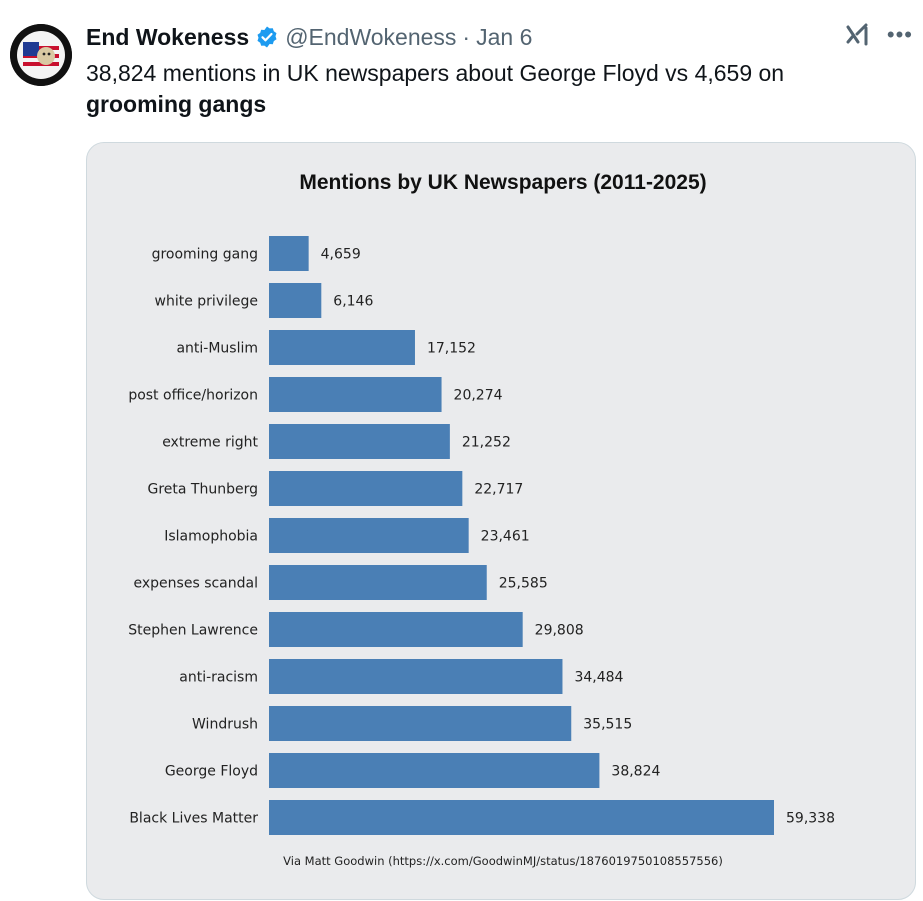 This screenshot has width=923, height=901. I want to click on category-label: George Floyd, so click(211, 772).